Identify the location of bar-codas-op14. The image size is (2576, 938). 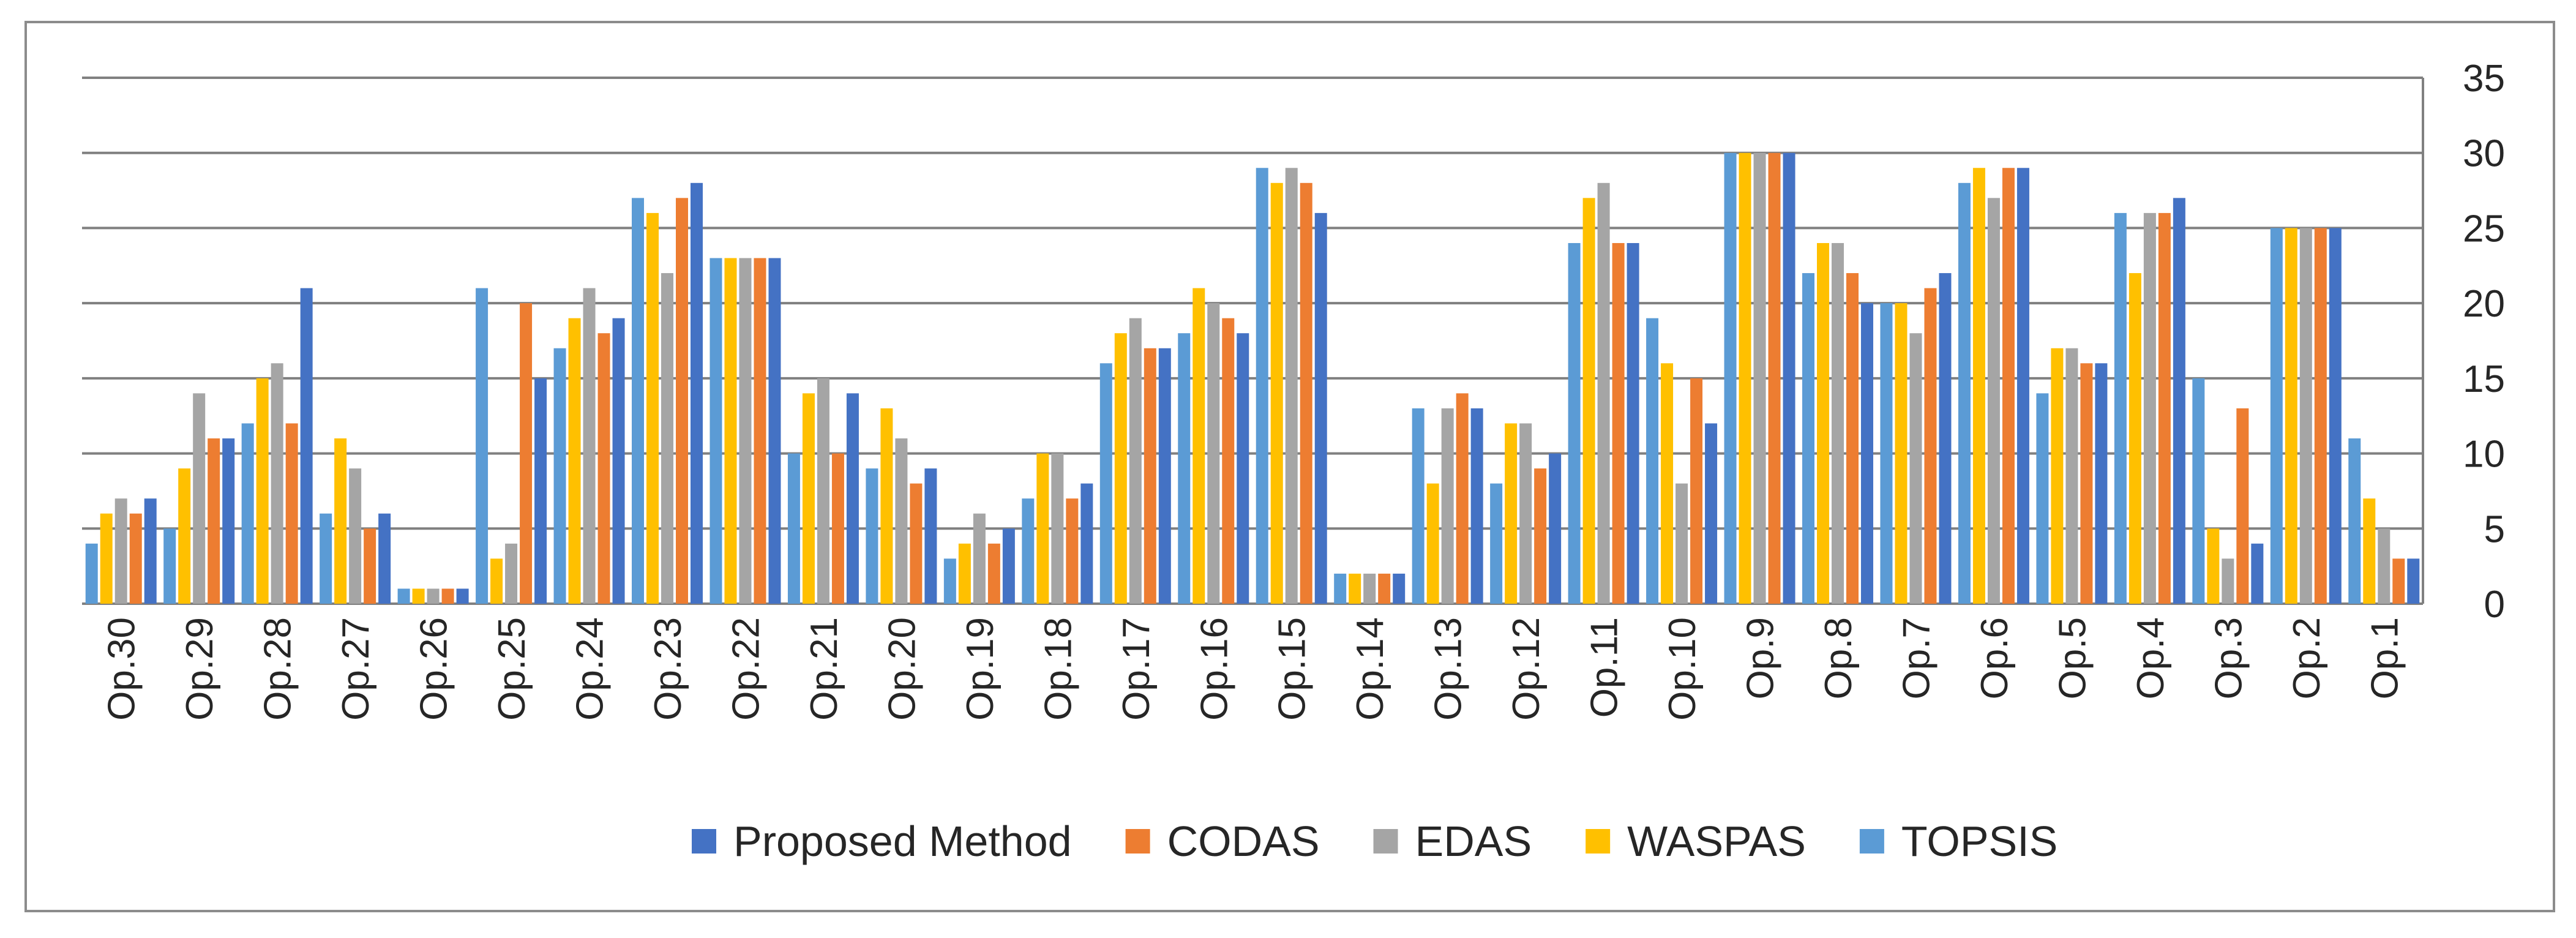
(1384, 588).